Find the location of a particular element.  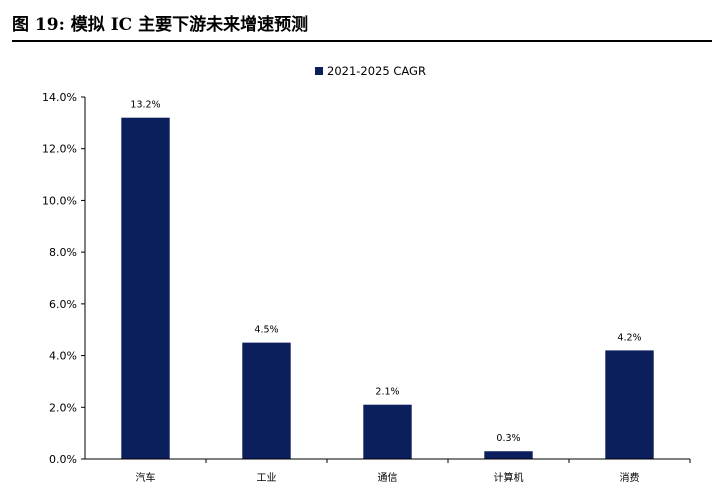

y-tick-label: 6.0% is located at coordinates (63, 304).